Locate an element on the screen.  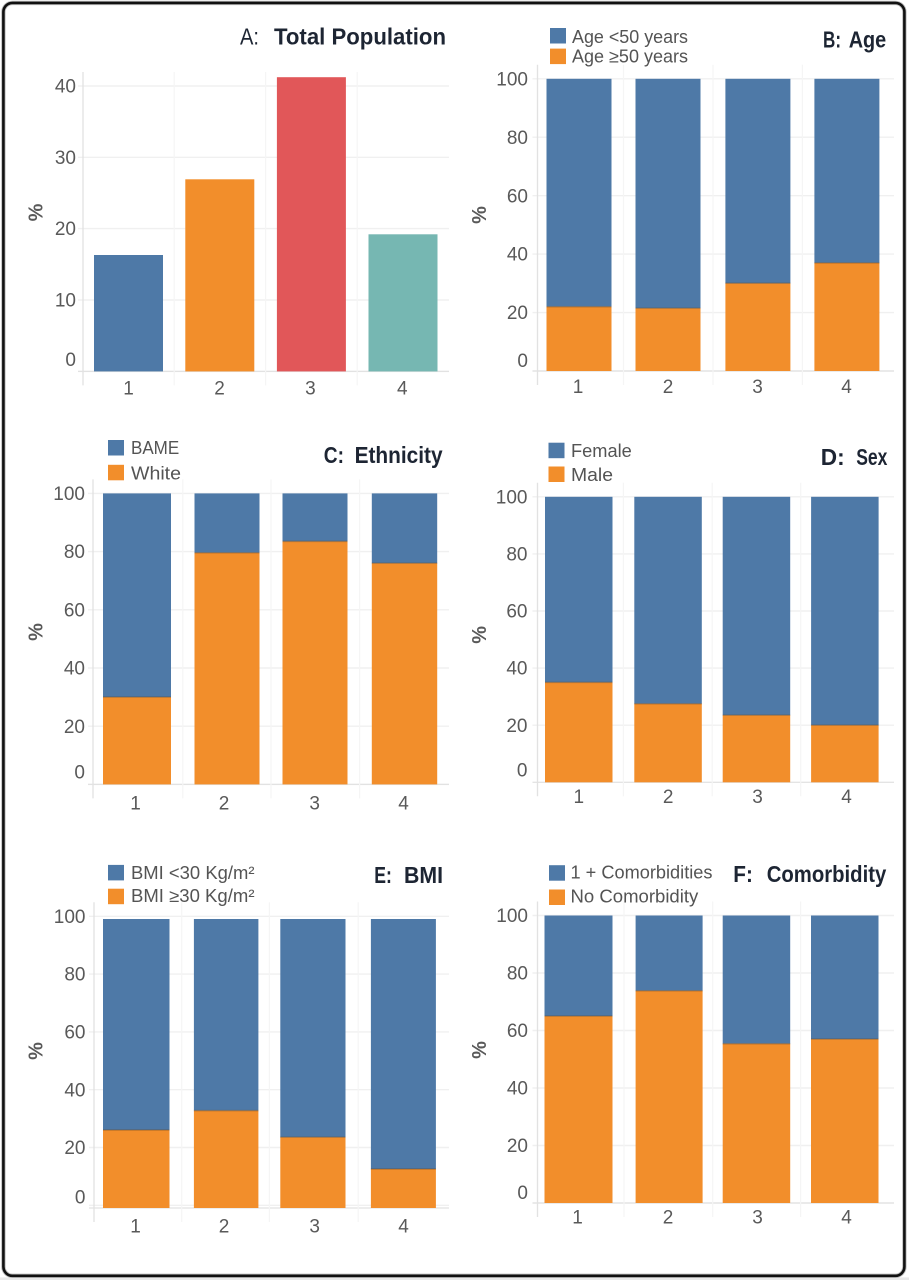
svg-text: Total Population is located at coordinates (360, 37).